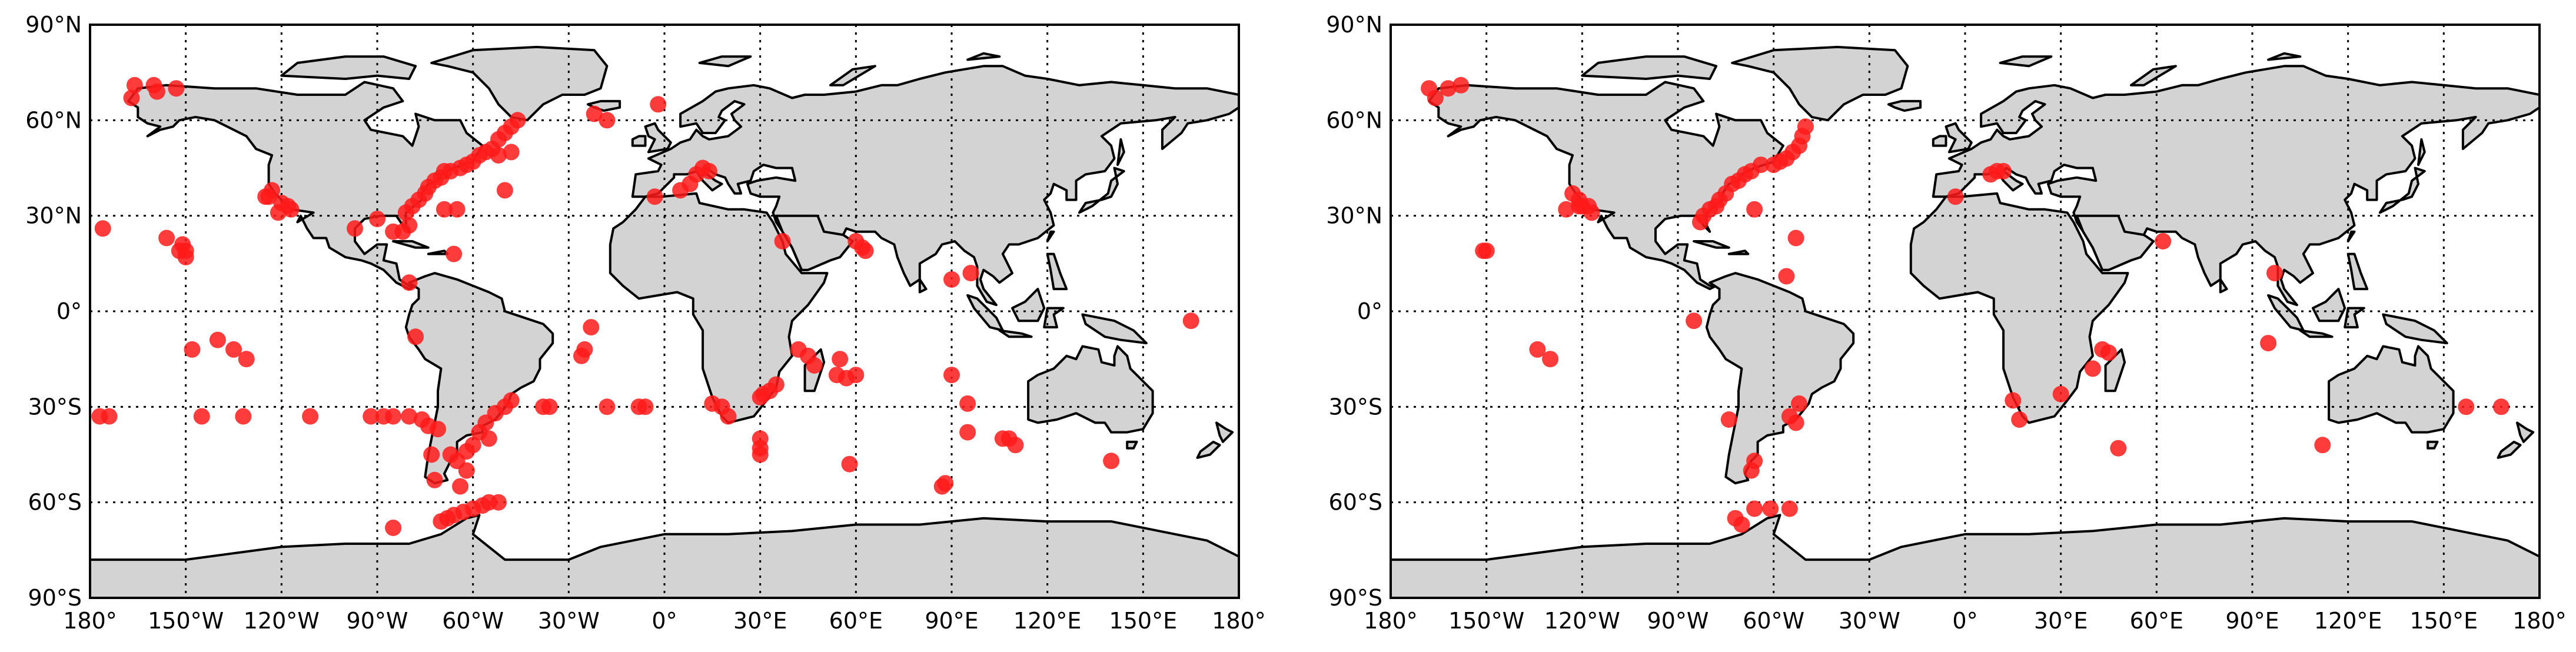 The height and width of the screenshot is (652, 2576). I want to click on lon-tick-label: 90°E, so click(2252, 621).